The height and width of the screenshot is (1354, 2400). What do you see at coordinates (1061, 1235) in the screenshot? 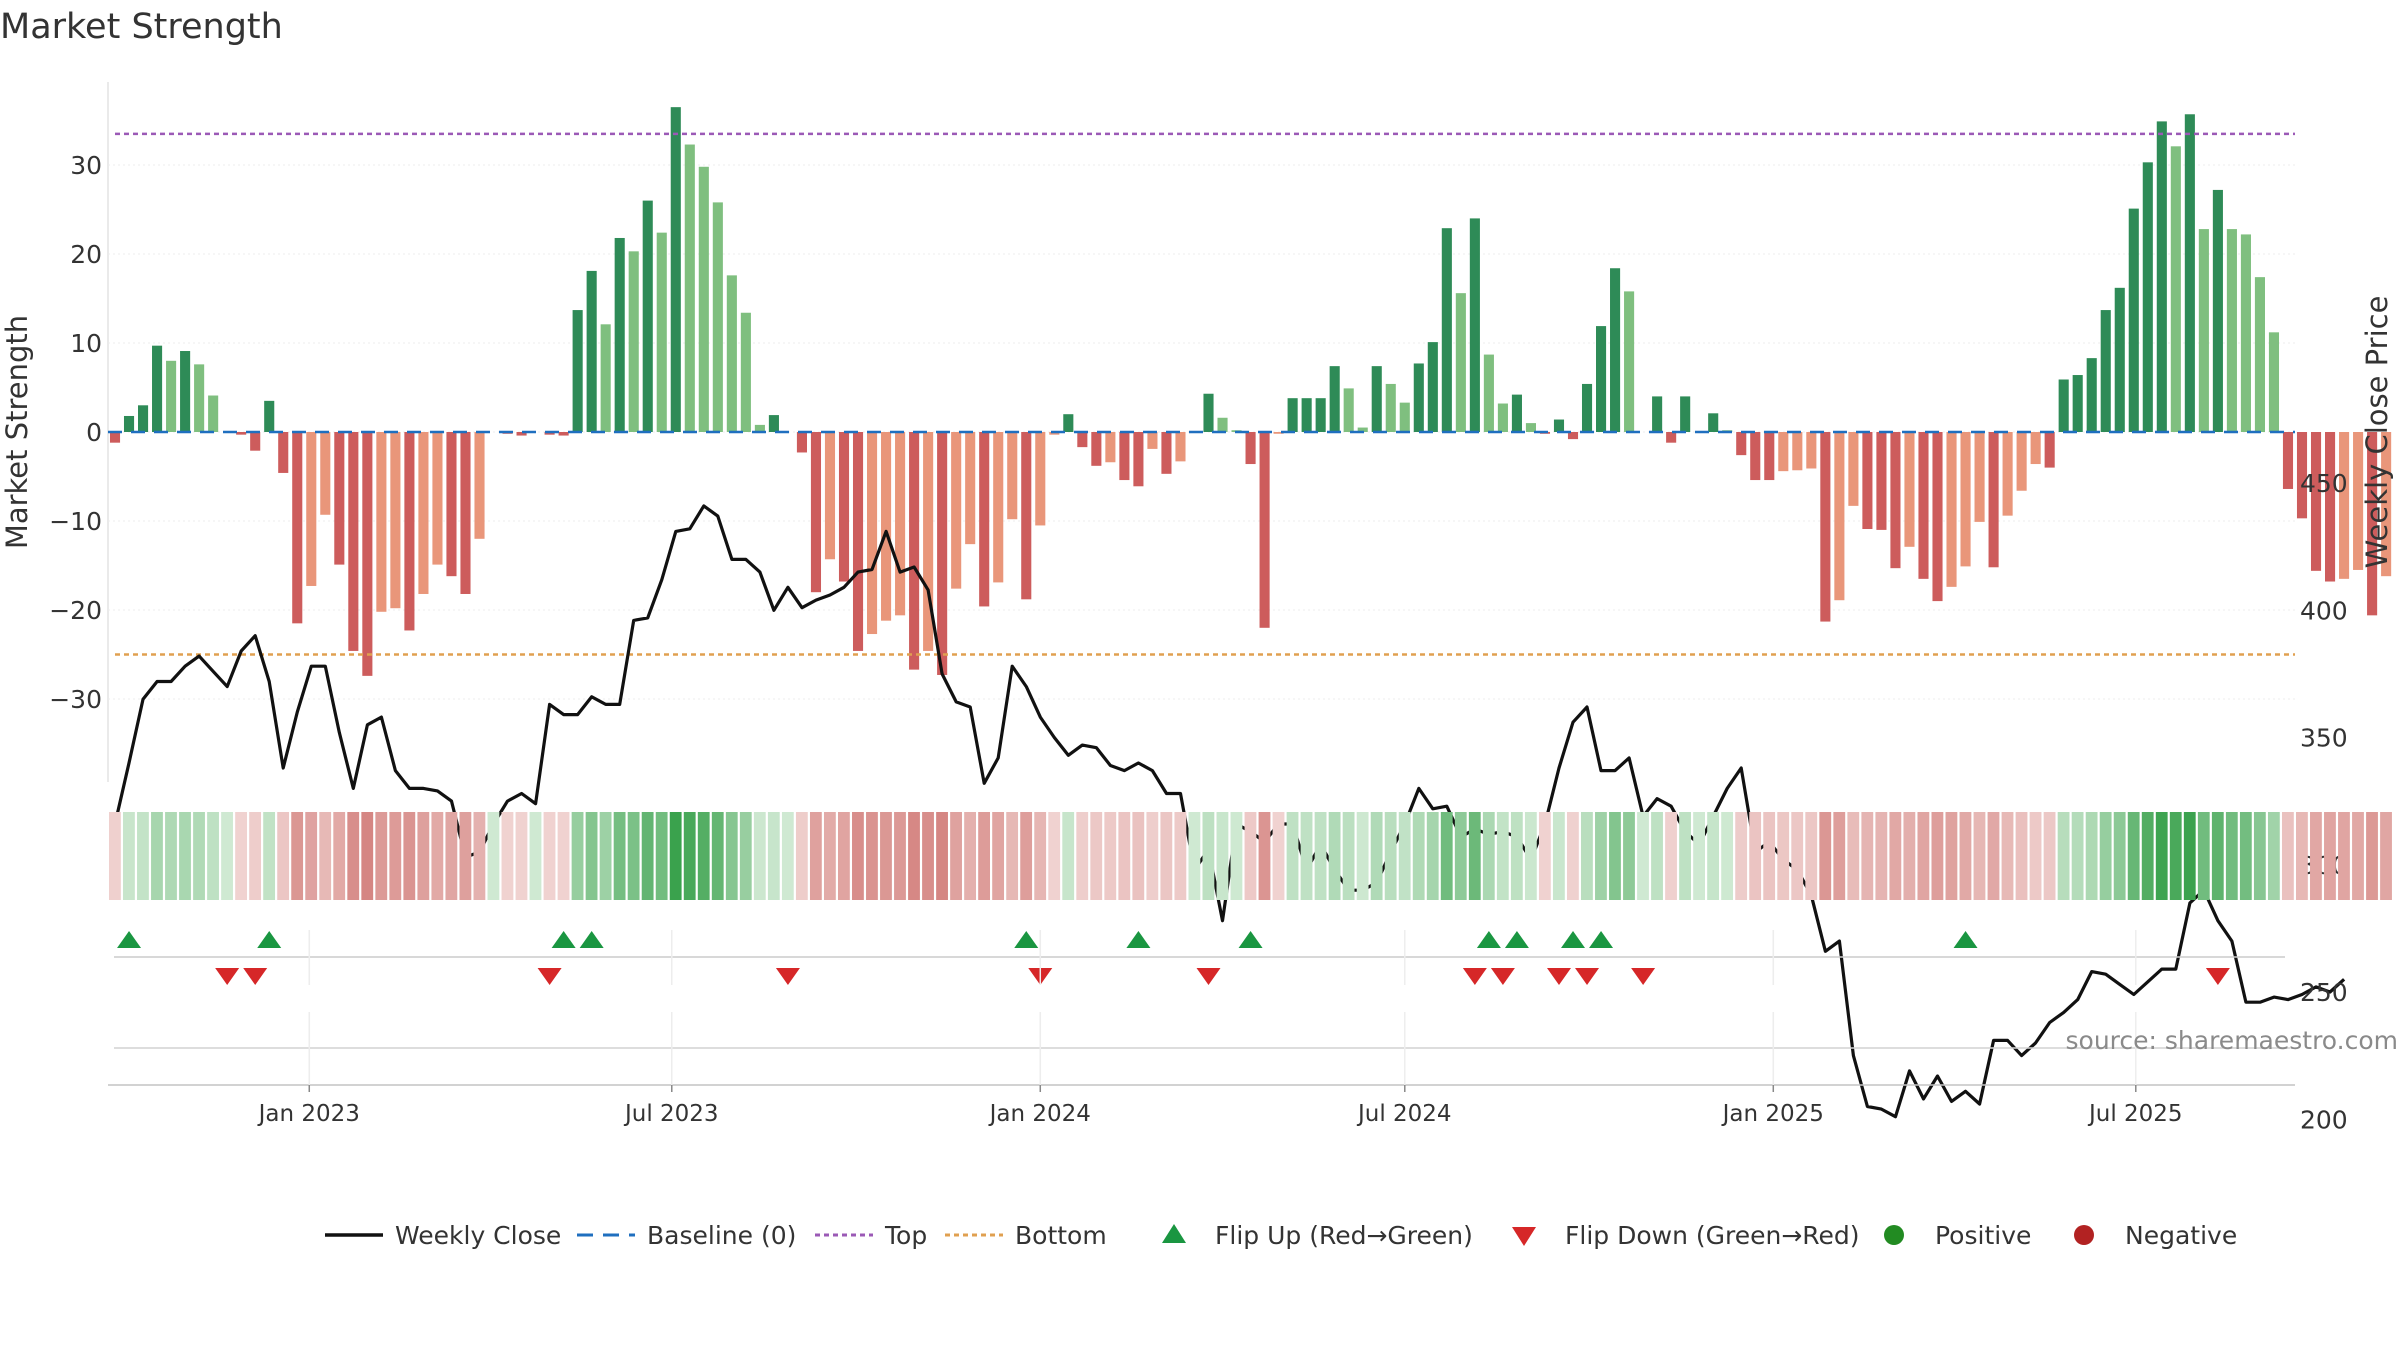
I see `legend-label: Bottom` at bounding box center [1061, 1235].